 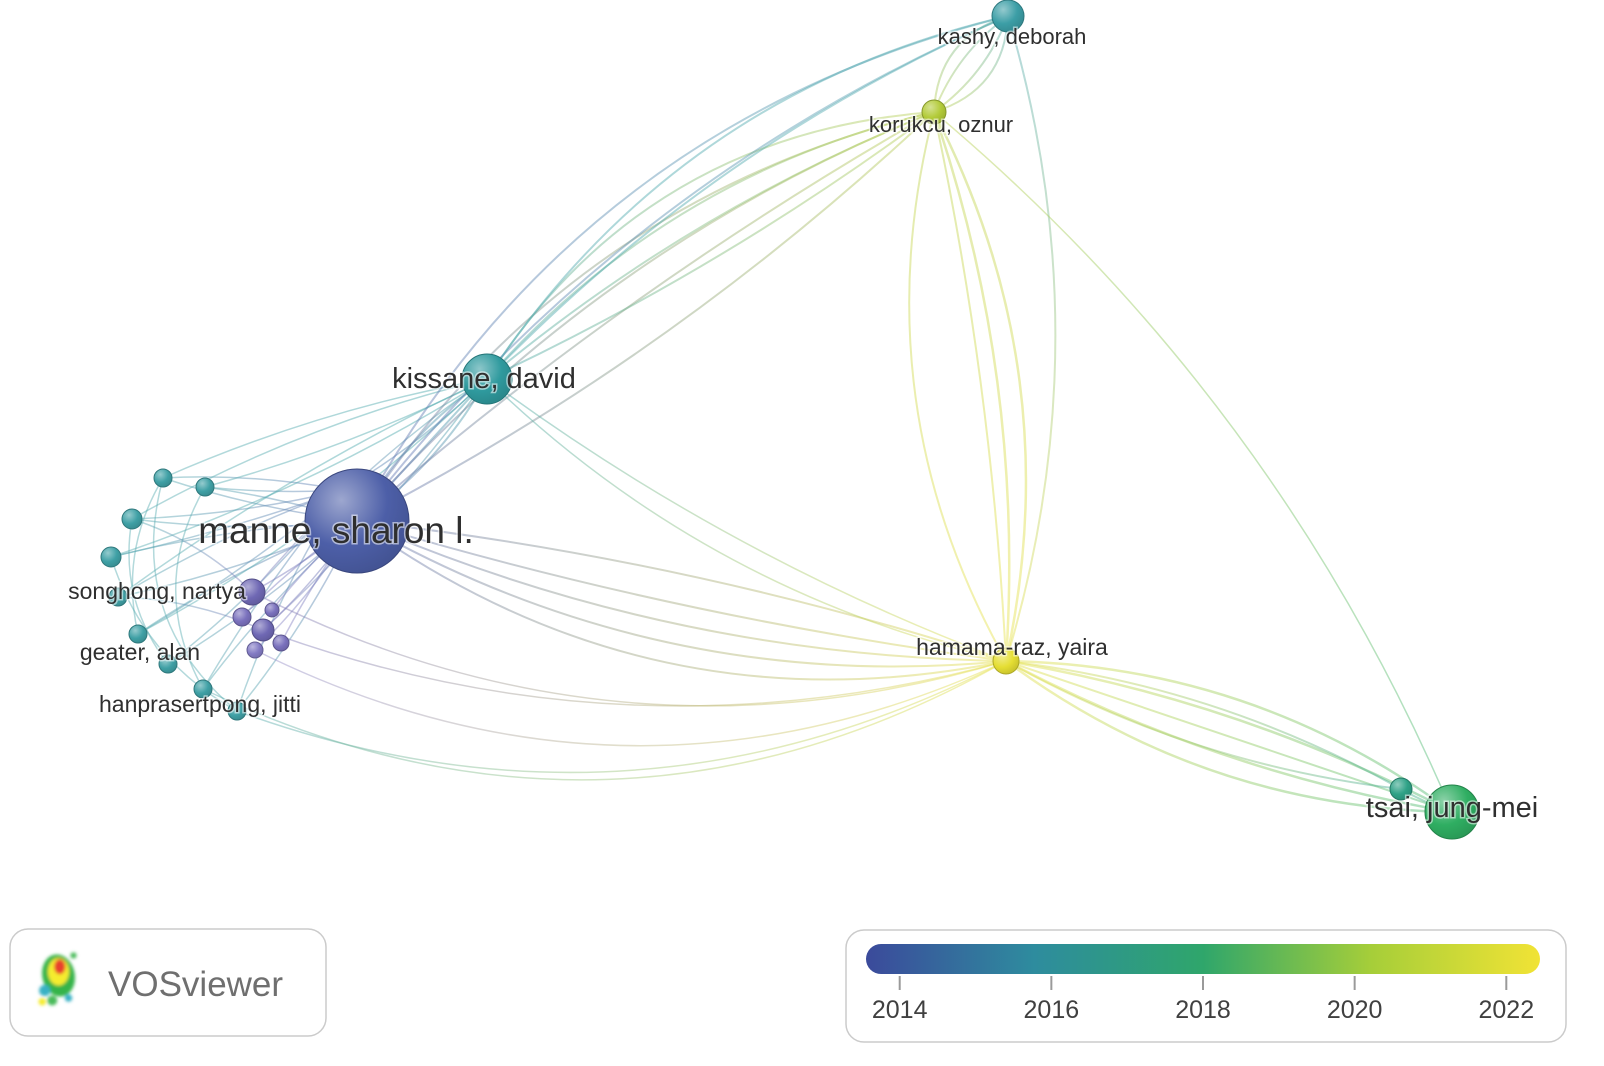 I want to click on author-label: songhong, nartya, so click(x=157, y=591).